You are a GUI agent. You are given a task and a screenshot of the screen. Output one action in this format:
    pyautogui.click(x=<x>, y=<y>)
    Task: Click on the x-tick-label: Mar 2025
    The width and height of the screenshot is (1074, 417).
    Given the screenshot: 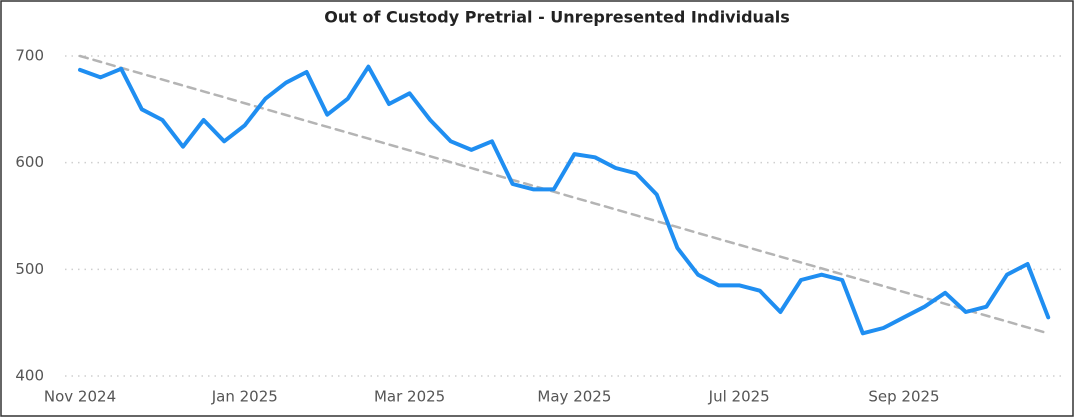 What is the action you would take?
    pyautogui.click(x=409, y=397)
    